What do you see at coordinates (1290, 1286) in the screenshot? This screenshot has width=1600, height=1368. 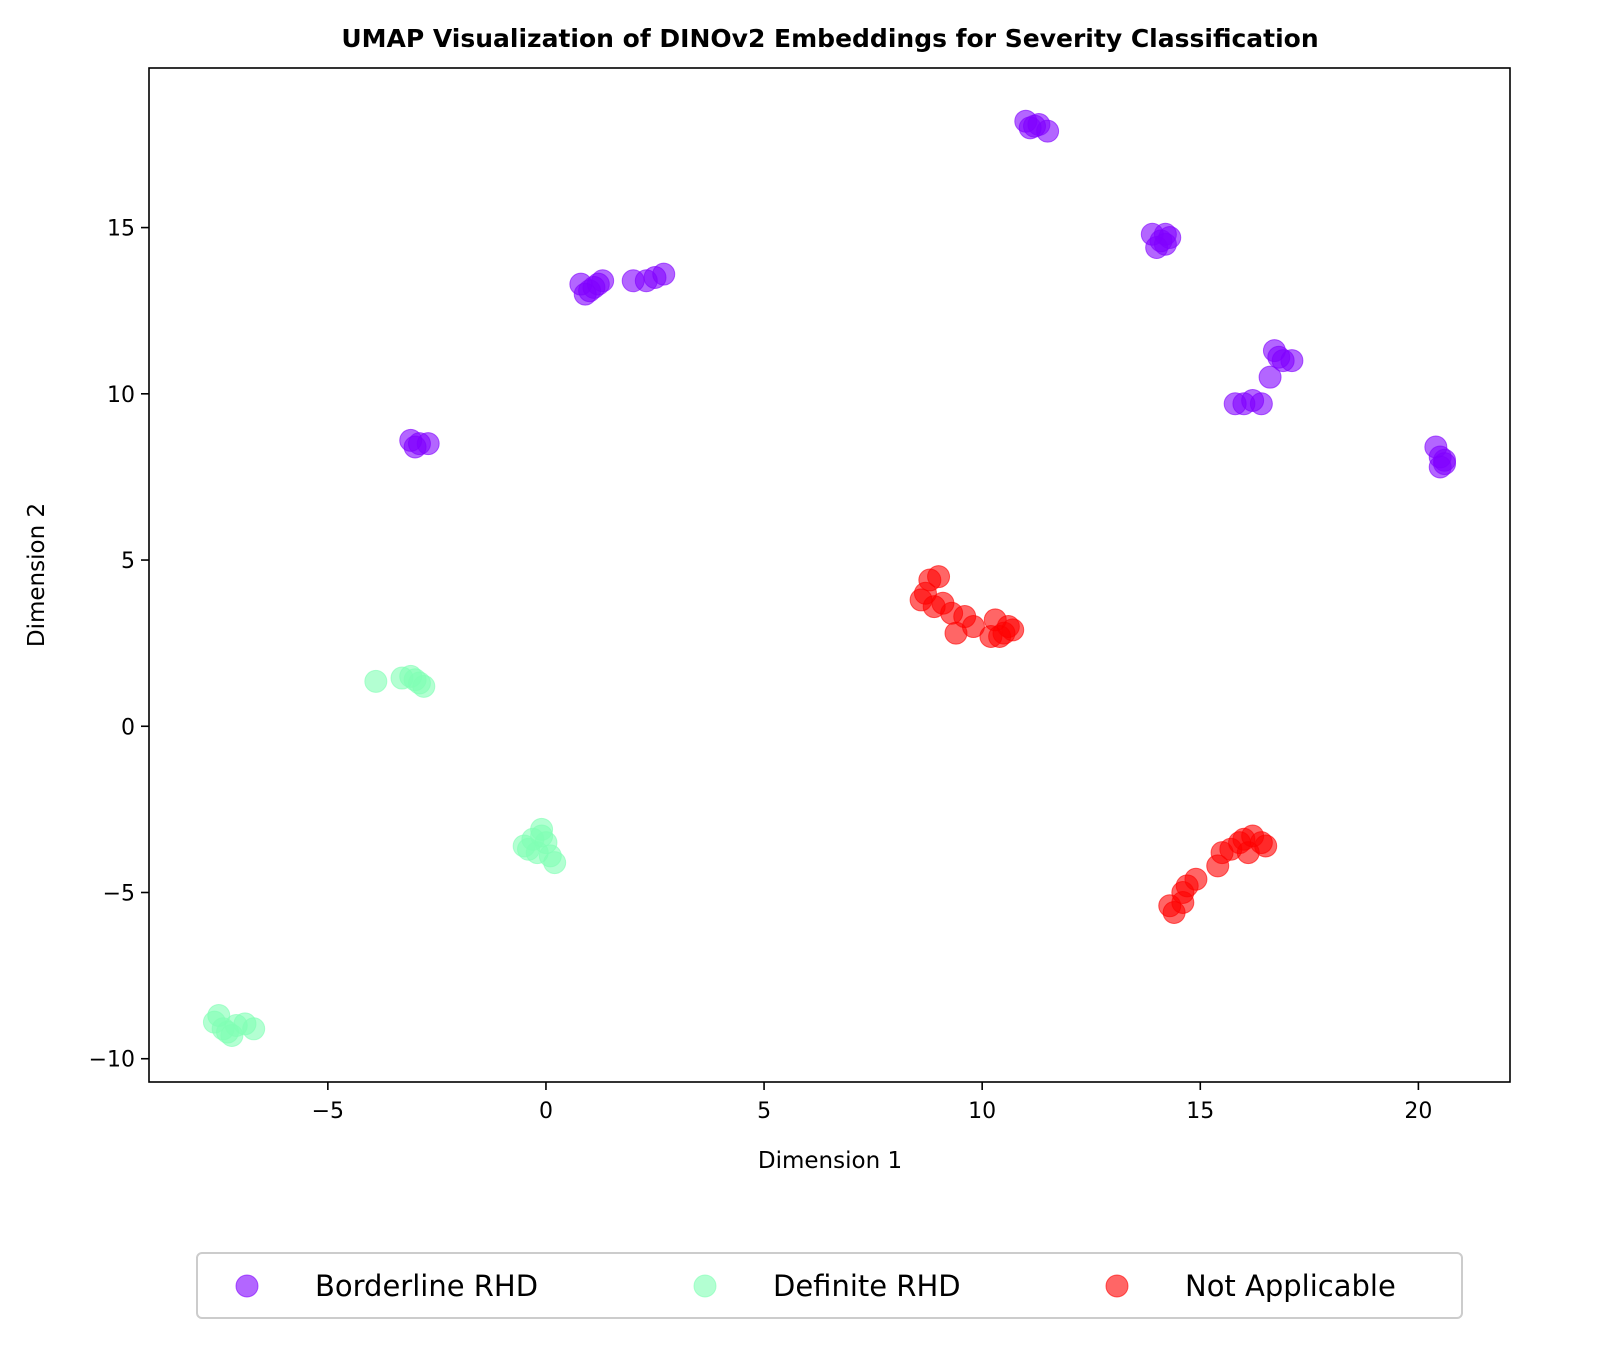 I see `legend-label: Not Applicable` at bounding box center [1290, 1286].